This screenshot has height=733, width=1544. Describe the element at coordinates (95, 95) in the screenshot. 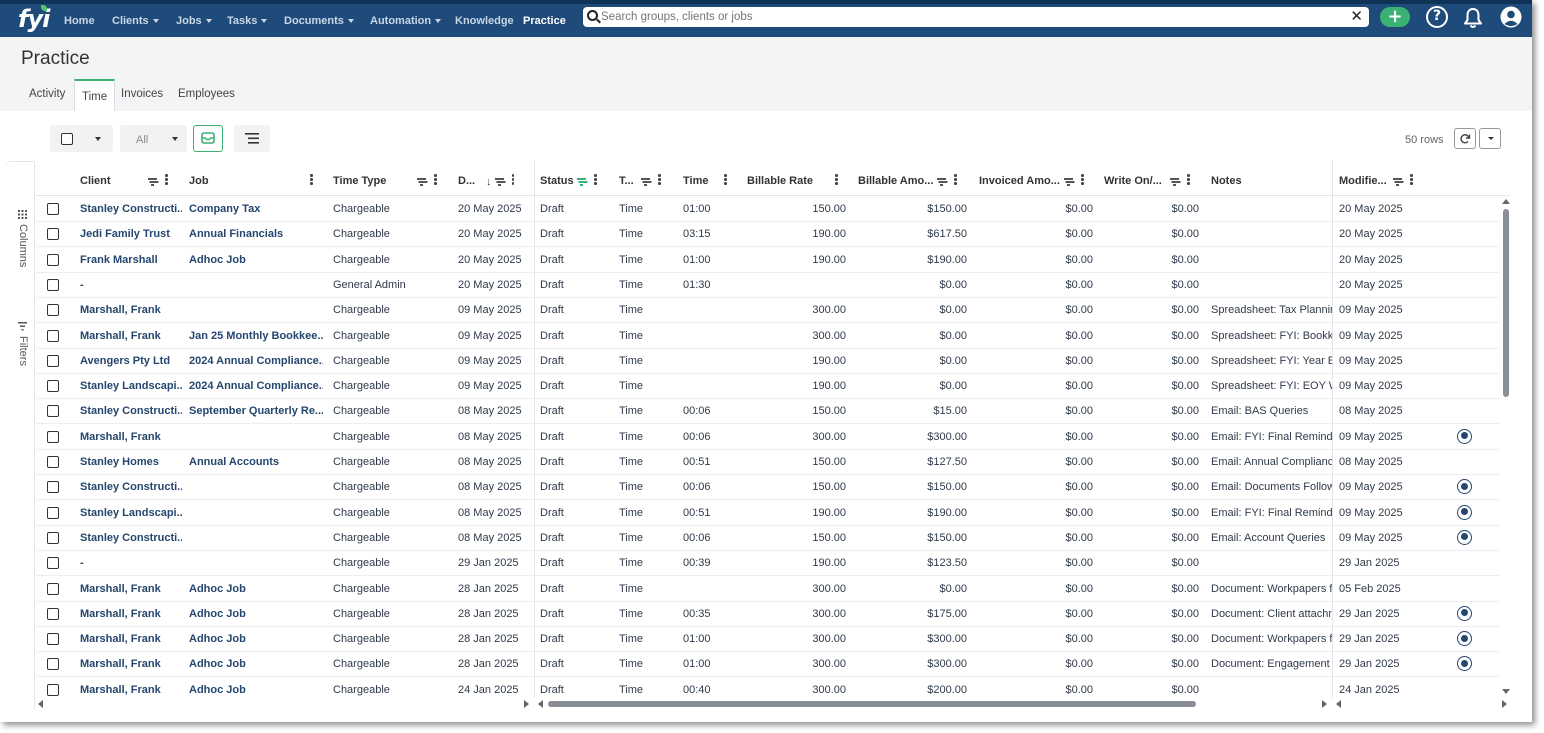

I see `tab-time: Time` at that location.